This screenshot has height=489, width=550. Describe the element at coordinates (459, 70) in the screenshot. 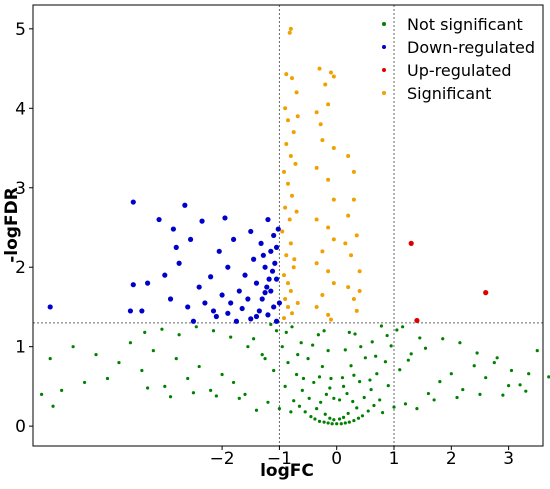

I see `legend-label: Up-regulated` at that location.